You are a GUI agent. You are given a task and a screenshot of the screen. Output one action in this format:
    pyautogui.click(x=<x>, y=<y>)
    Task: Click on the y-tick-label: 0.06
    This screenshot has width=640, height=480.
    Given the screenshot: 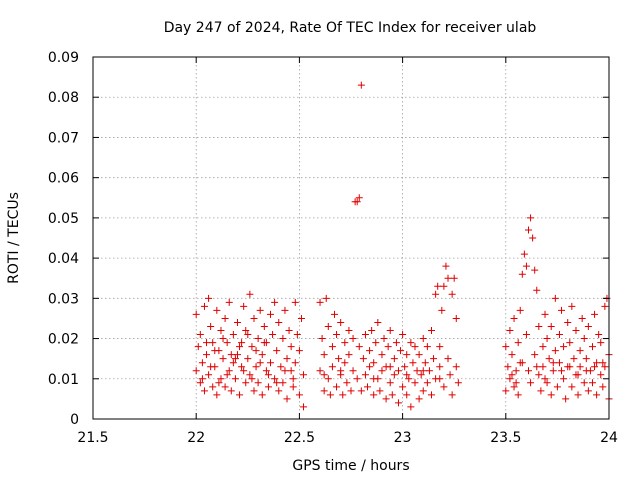 What is the action you would take?
    pyautogui.click(x=63, y=179)
    